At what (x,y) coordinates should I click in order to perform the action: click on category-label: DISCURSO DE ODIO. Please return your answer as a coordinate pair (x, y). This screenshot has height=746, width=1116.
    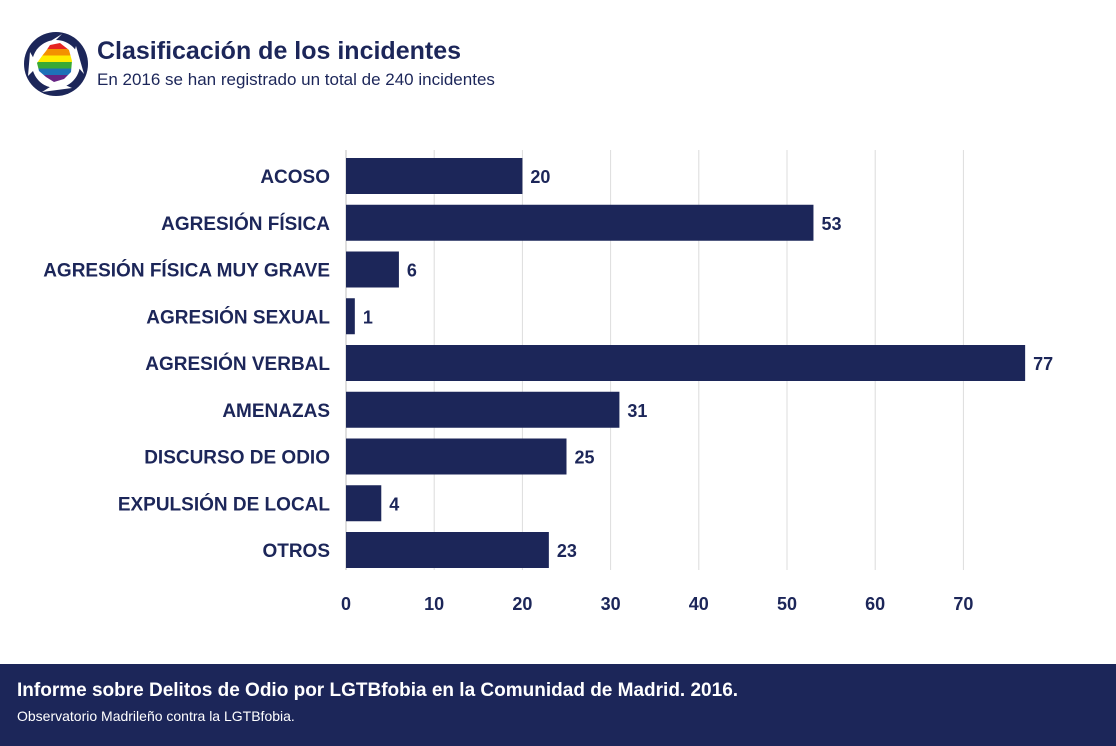
    Looking at the image, I should click on (237, 458).